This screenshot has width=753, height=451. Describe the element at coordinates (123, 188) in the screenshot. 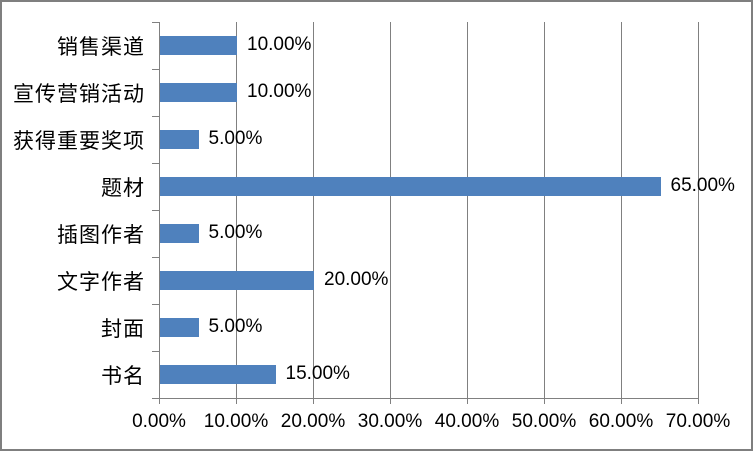

I see `category-label: 题材` at that location.